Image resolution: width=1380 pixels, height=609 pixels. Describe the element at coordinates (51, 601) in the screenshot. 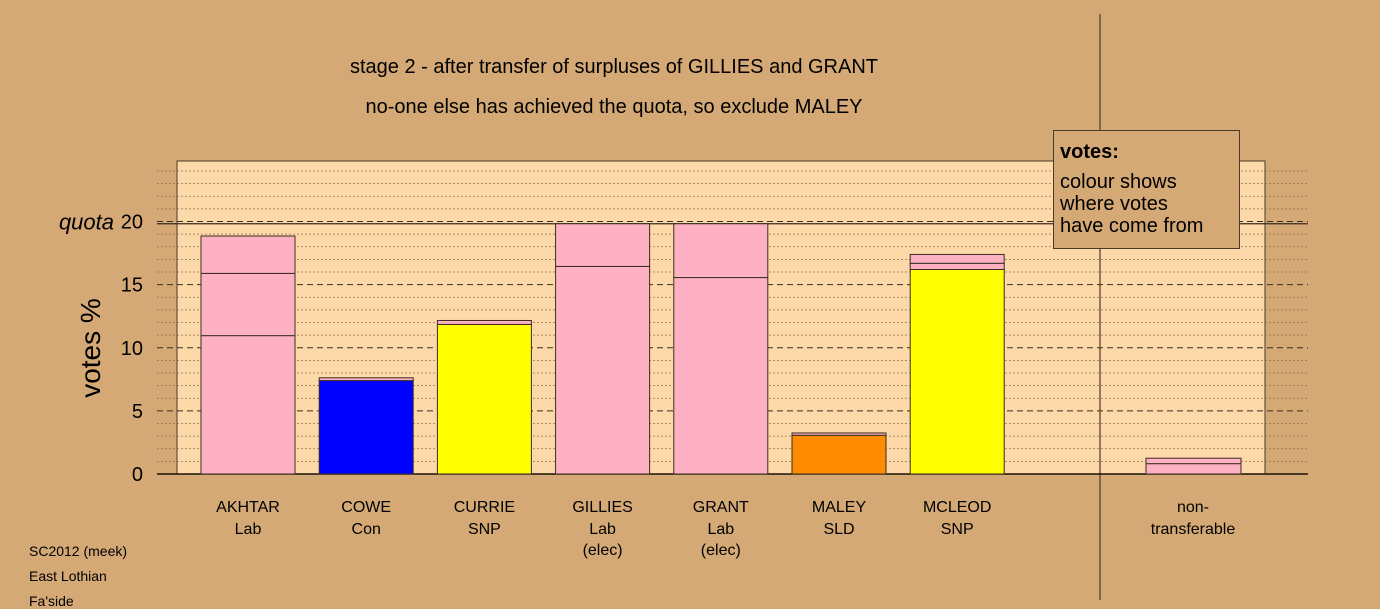

I see `footer-ward: Fa'side` at that location.